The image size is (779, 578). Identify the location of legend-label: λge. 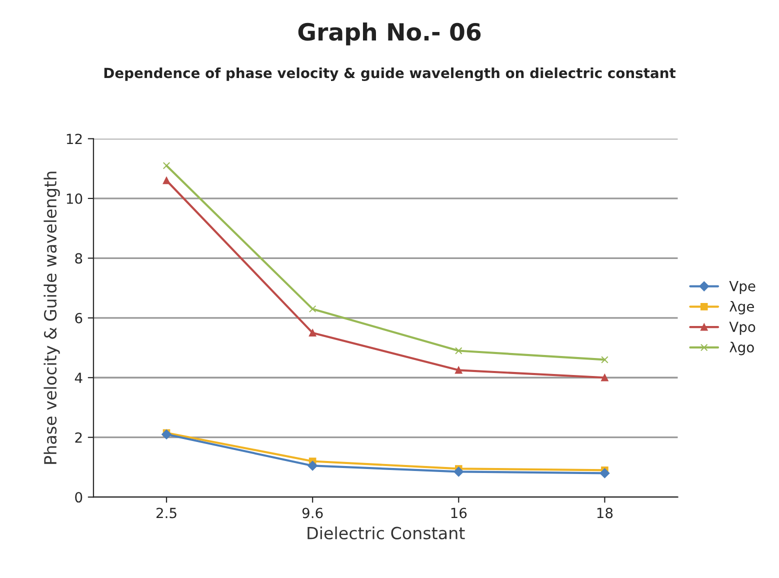
(742, 307).